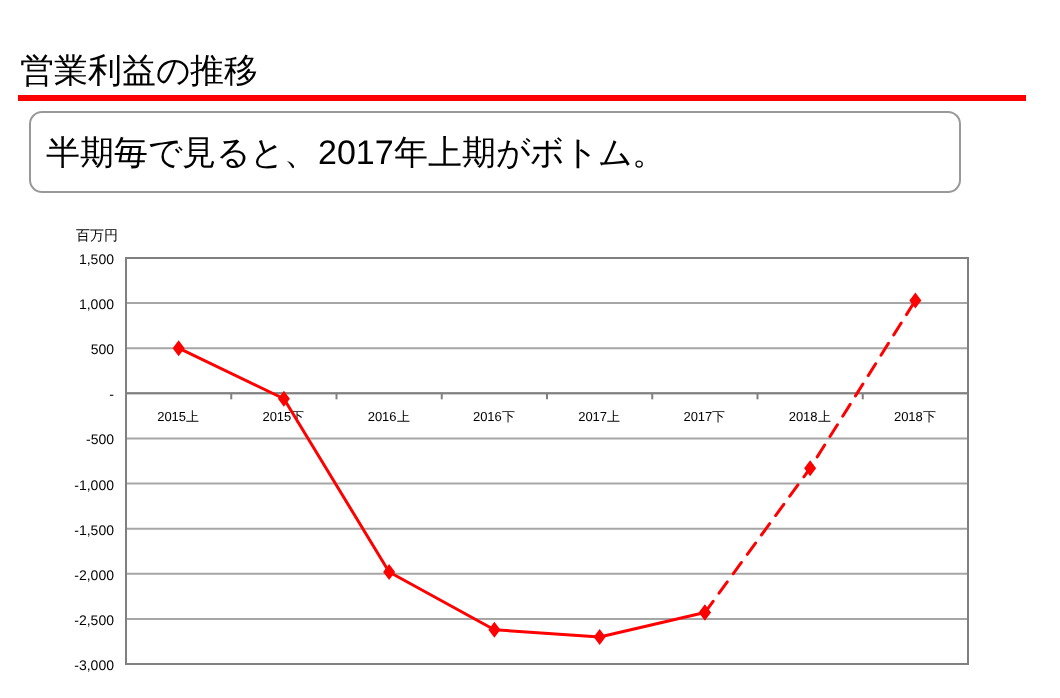 The image size is (1060, 698). What do you see at coordinates (356, 153) in the screenshot?
I see `chart-subtitle: 半期毎で見ると、2017年上期がボトム。` at bounding box center [356, 153].